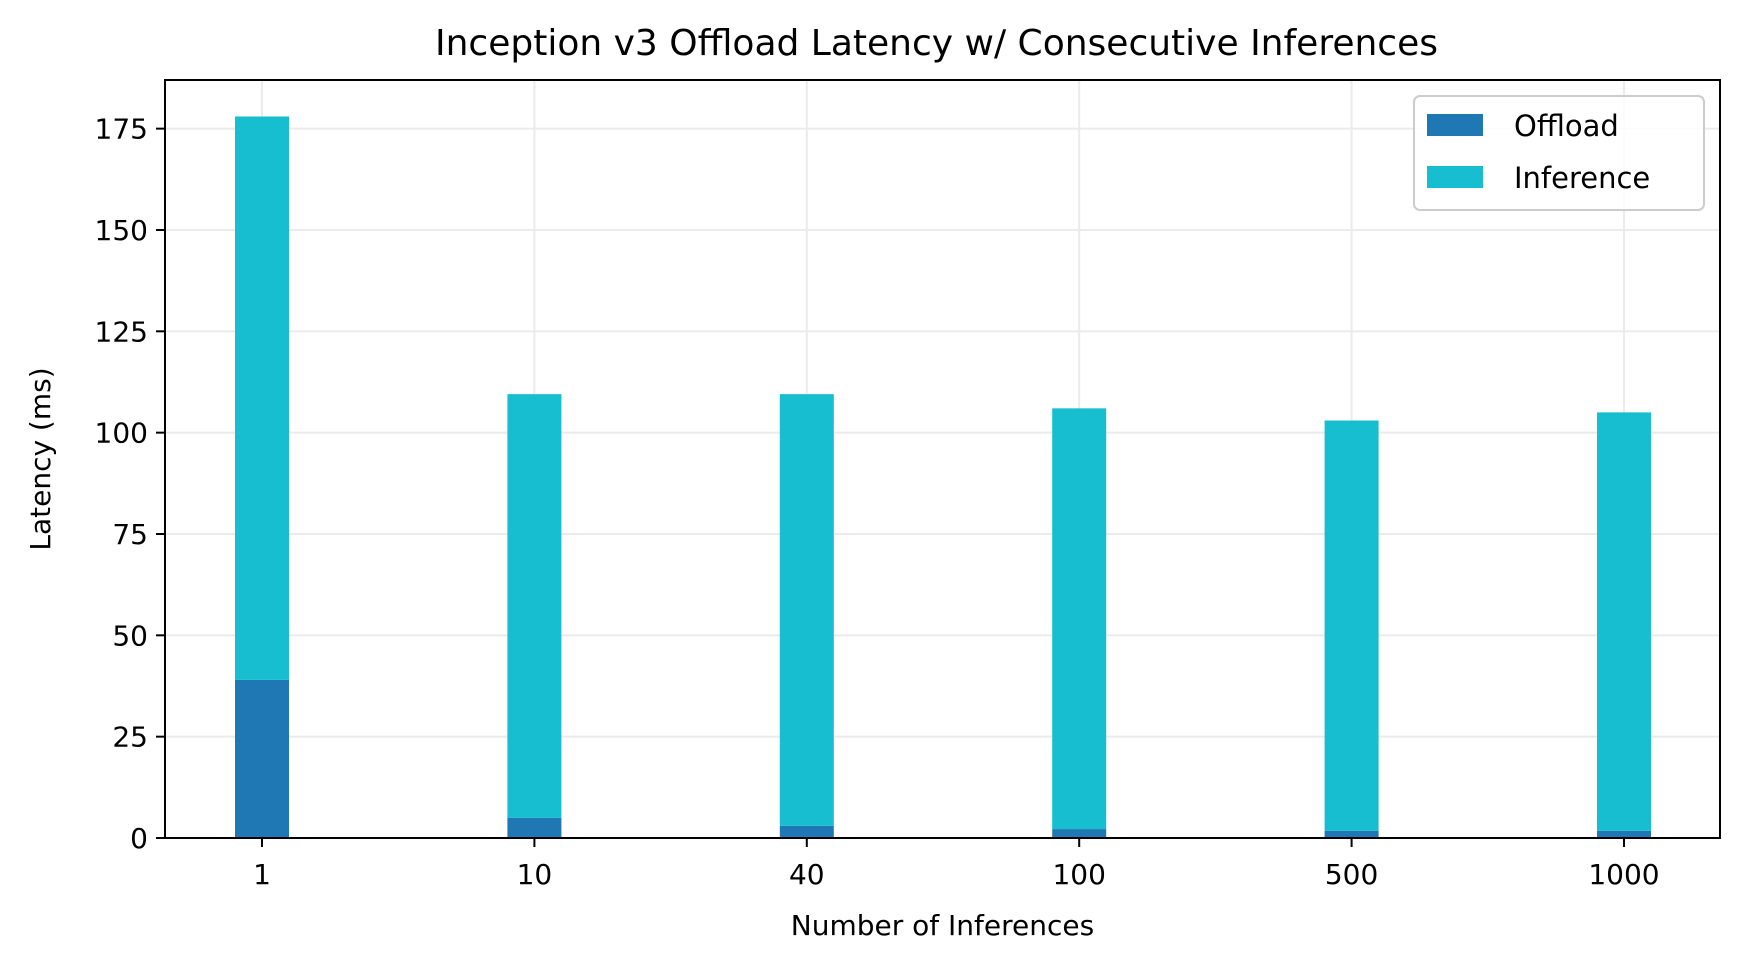  Describe the element at coordinates (121, 331) in the screenshot. I see `y-tick-label: 125` at that location.